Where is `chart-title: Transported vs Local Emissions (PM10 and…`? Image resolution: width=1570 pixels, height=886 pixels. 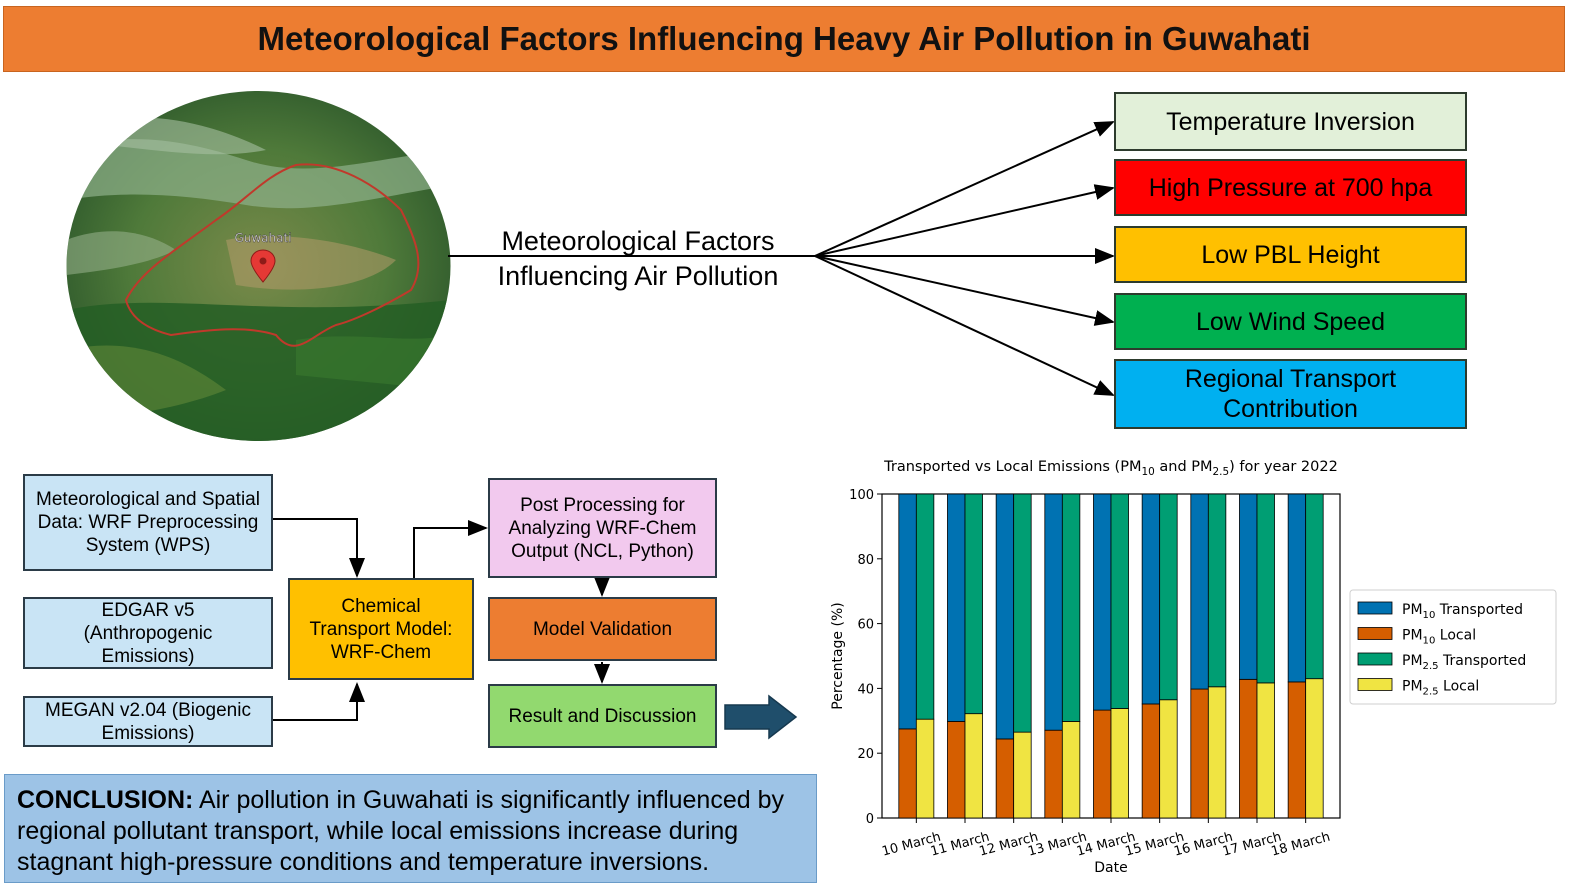 chart-title: Transported vs Local Emissions (PM10 and… is located at coordinates (1110, 468).